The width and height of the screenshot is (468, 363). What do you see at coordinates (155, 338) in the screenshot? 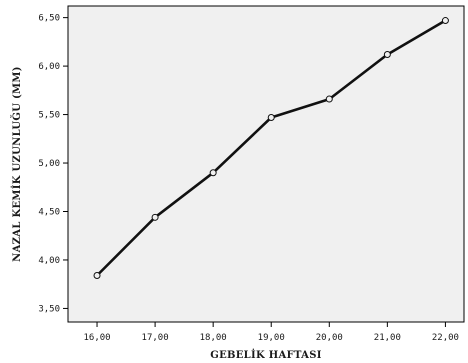
I see `x-tick-label: 17,00` at bounding box center [155, 338].